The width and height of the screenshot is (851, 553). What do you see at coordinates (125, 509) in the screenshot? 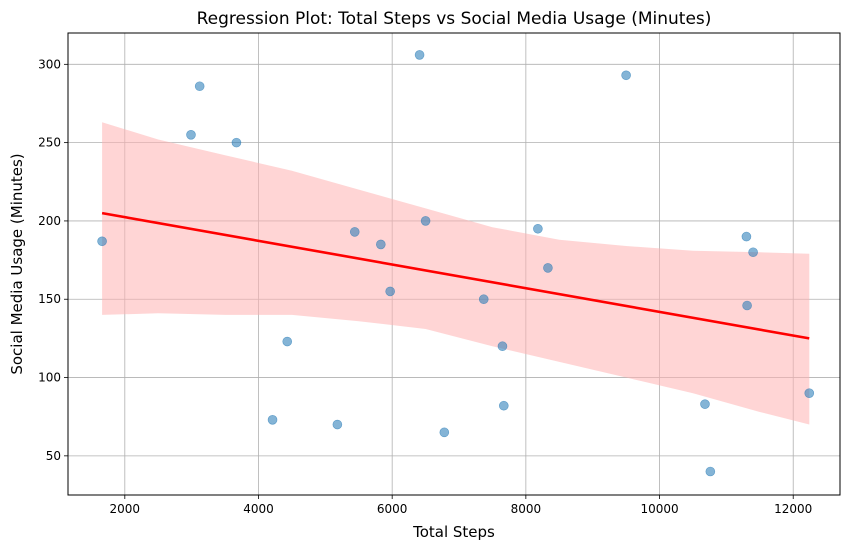
I see `x-tick-label: 2000` at bounding box center [125, 509].